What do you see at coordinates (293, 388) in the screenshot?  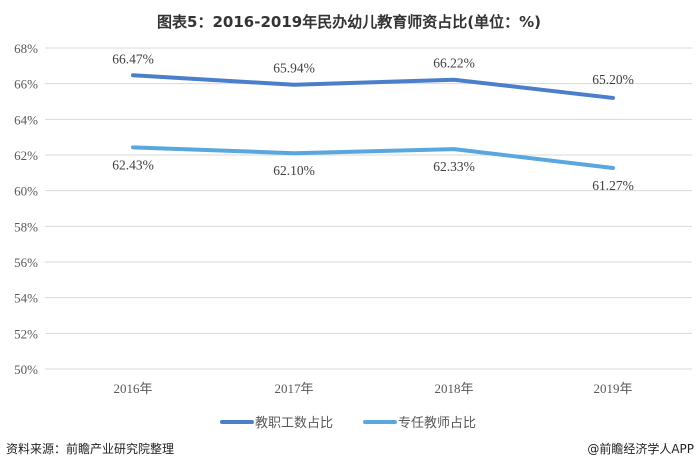 I see `x-tick-label: 2017年` at bounding box center [293, 388].